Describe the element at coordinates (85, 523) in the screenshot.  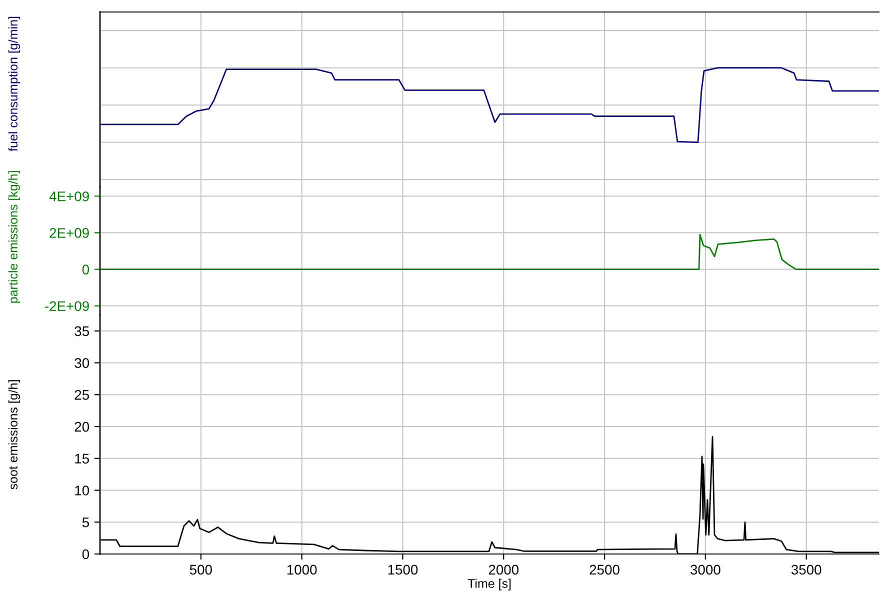
I see `y-tick-label: 5` at that location.